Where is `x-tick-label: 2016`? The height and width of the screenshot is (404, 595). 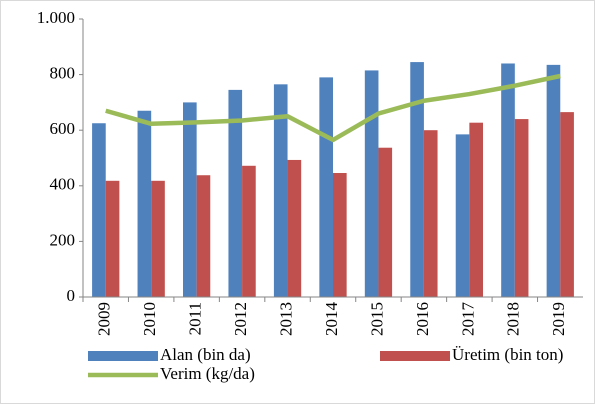
x-tick-label: 2016 is located at coordinates (422, 319).